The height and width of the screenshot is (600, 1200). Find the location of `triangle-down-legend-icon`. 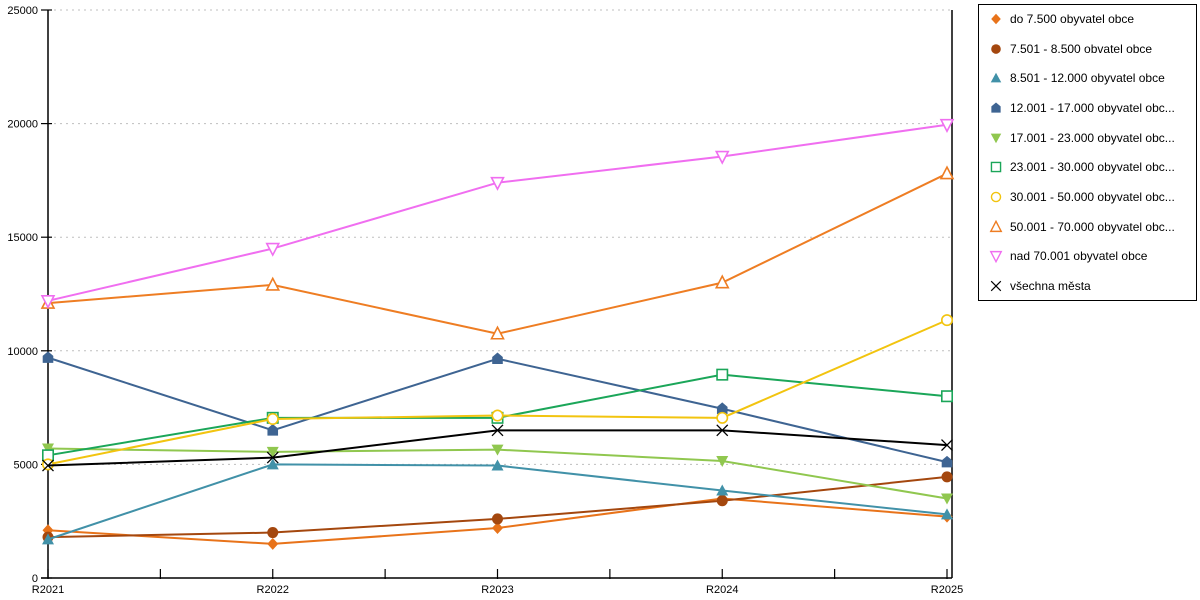

triangle-down-legend-icon is located at coordinates (996, 138).